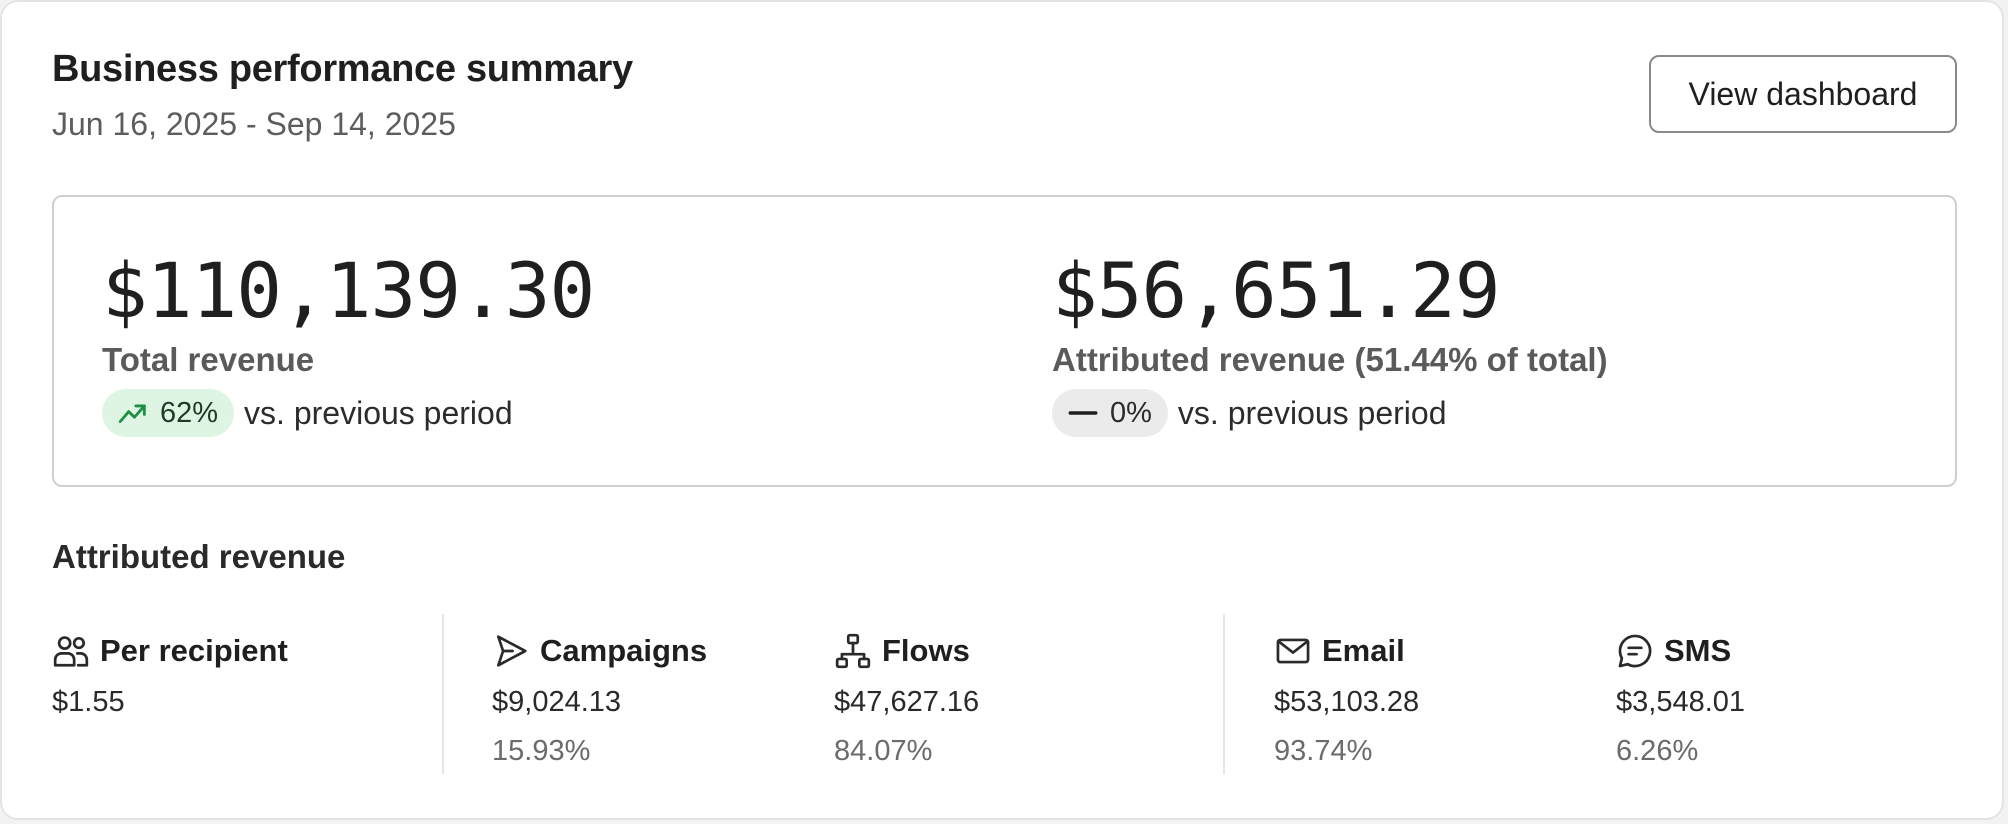 The height and width of the screenshot is (824, 2008). I want to click on stat-label: Per recipient, so click(194, 650).